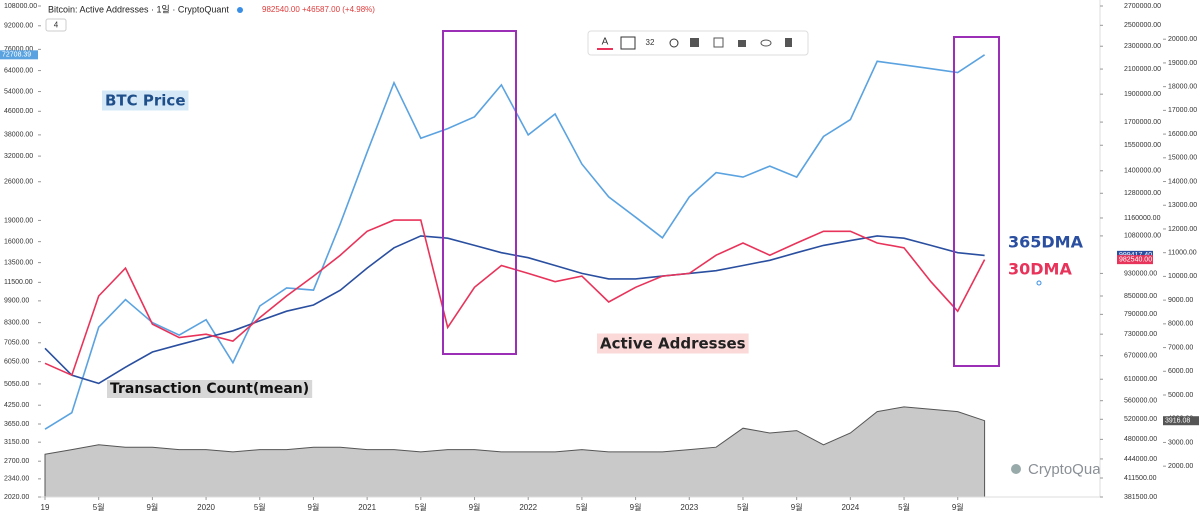  Describe the element at coordinates (16, 361) in the screenshot. I see `y-tick-label: 6050.00` at that location.